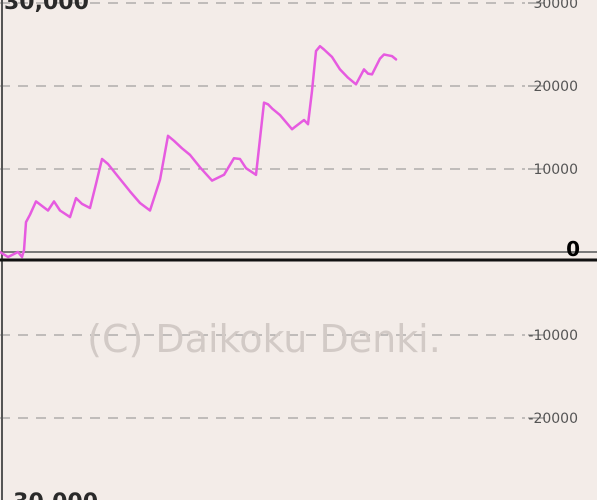 This screenshot has height=500, width=597. Describe the element at coordinates (264, 339) in the screenshot. I see `watermark-text: (C) Daikoku Denki.` at that location.